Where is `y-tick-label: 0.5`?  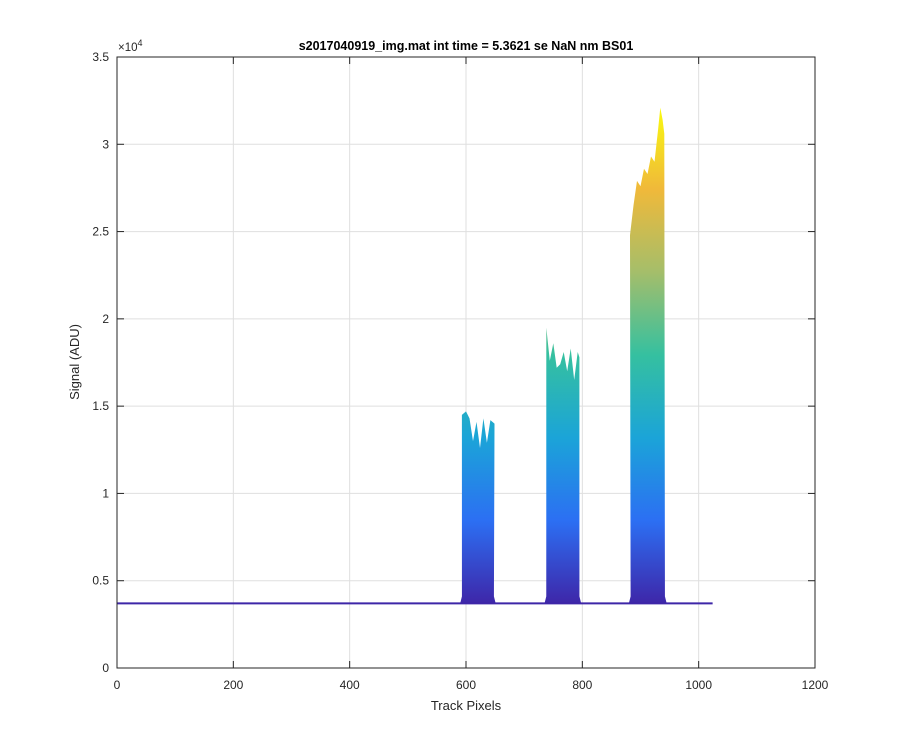
y-tick-label: 0.5 is located at coordinates (100, 581).